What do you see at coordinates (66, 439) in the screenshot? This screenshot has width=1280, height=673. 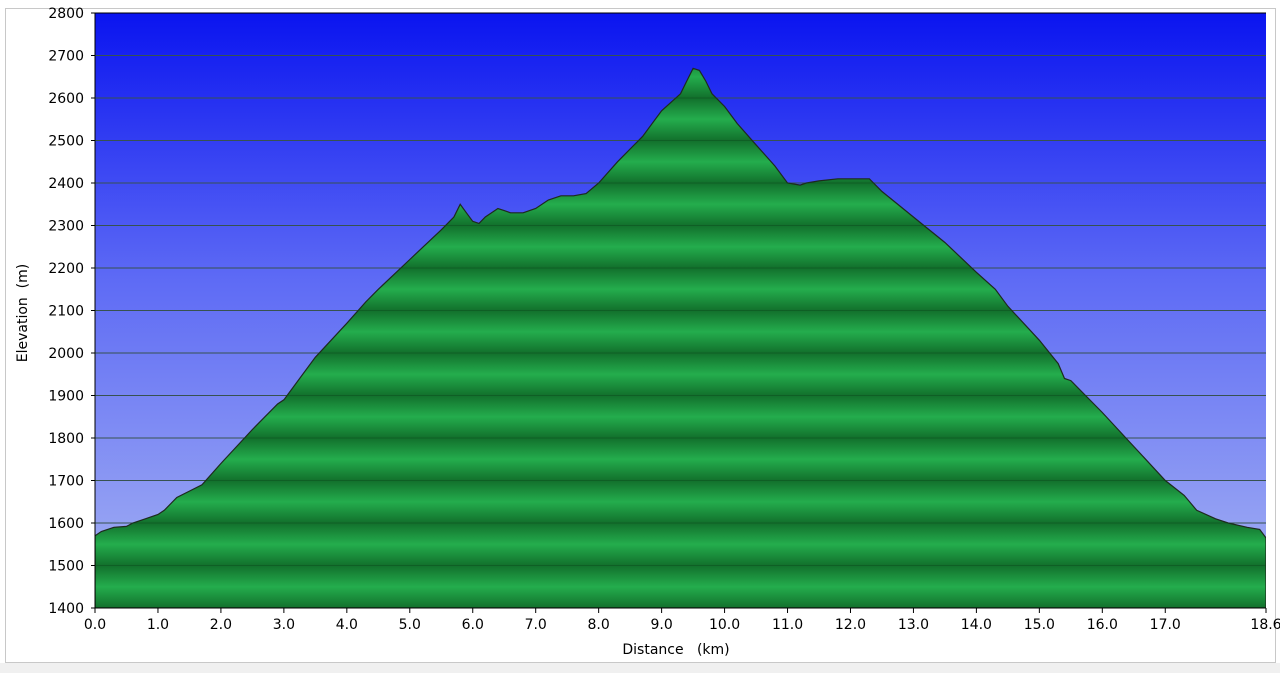 I see `y-tick-label: 1800` at bounding box center [66, 439].